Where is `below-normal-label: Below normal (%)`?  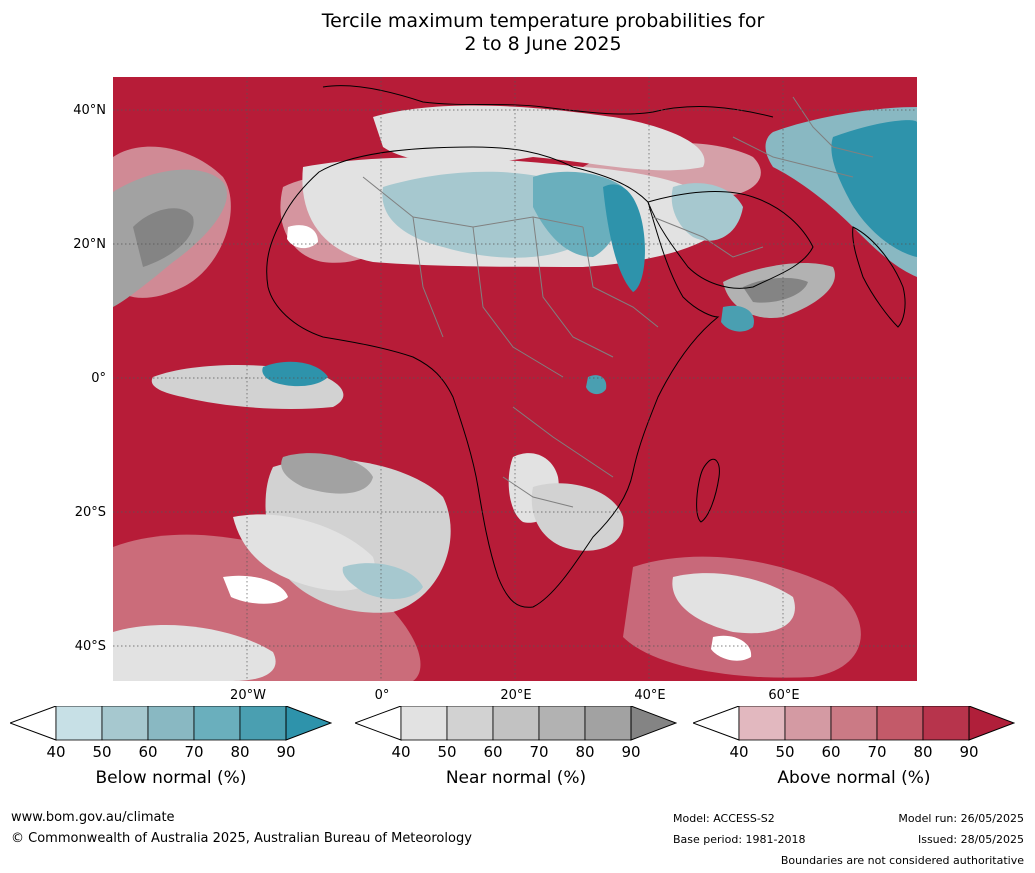 below-normal-label: Below normal (%) is located at coordinates (171, 778).